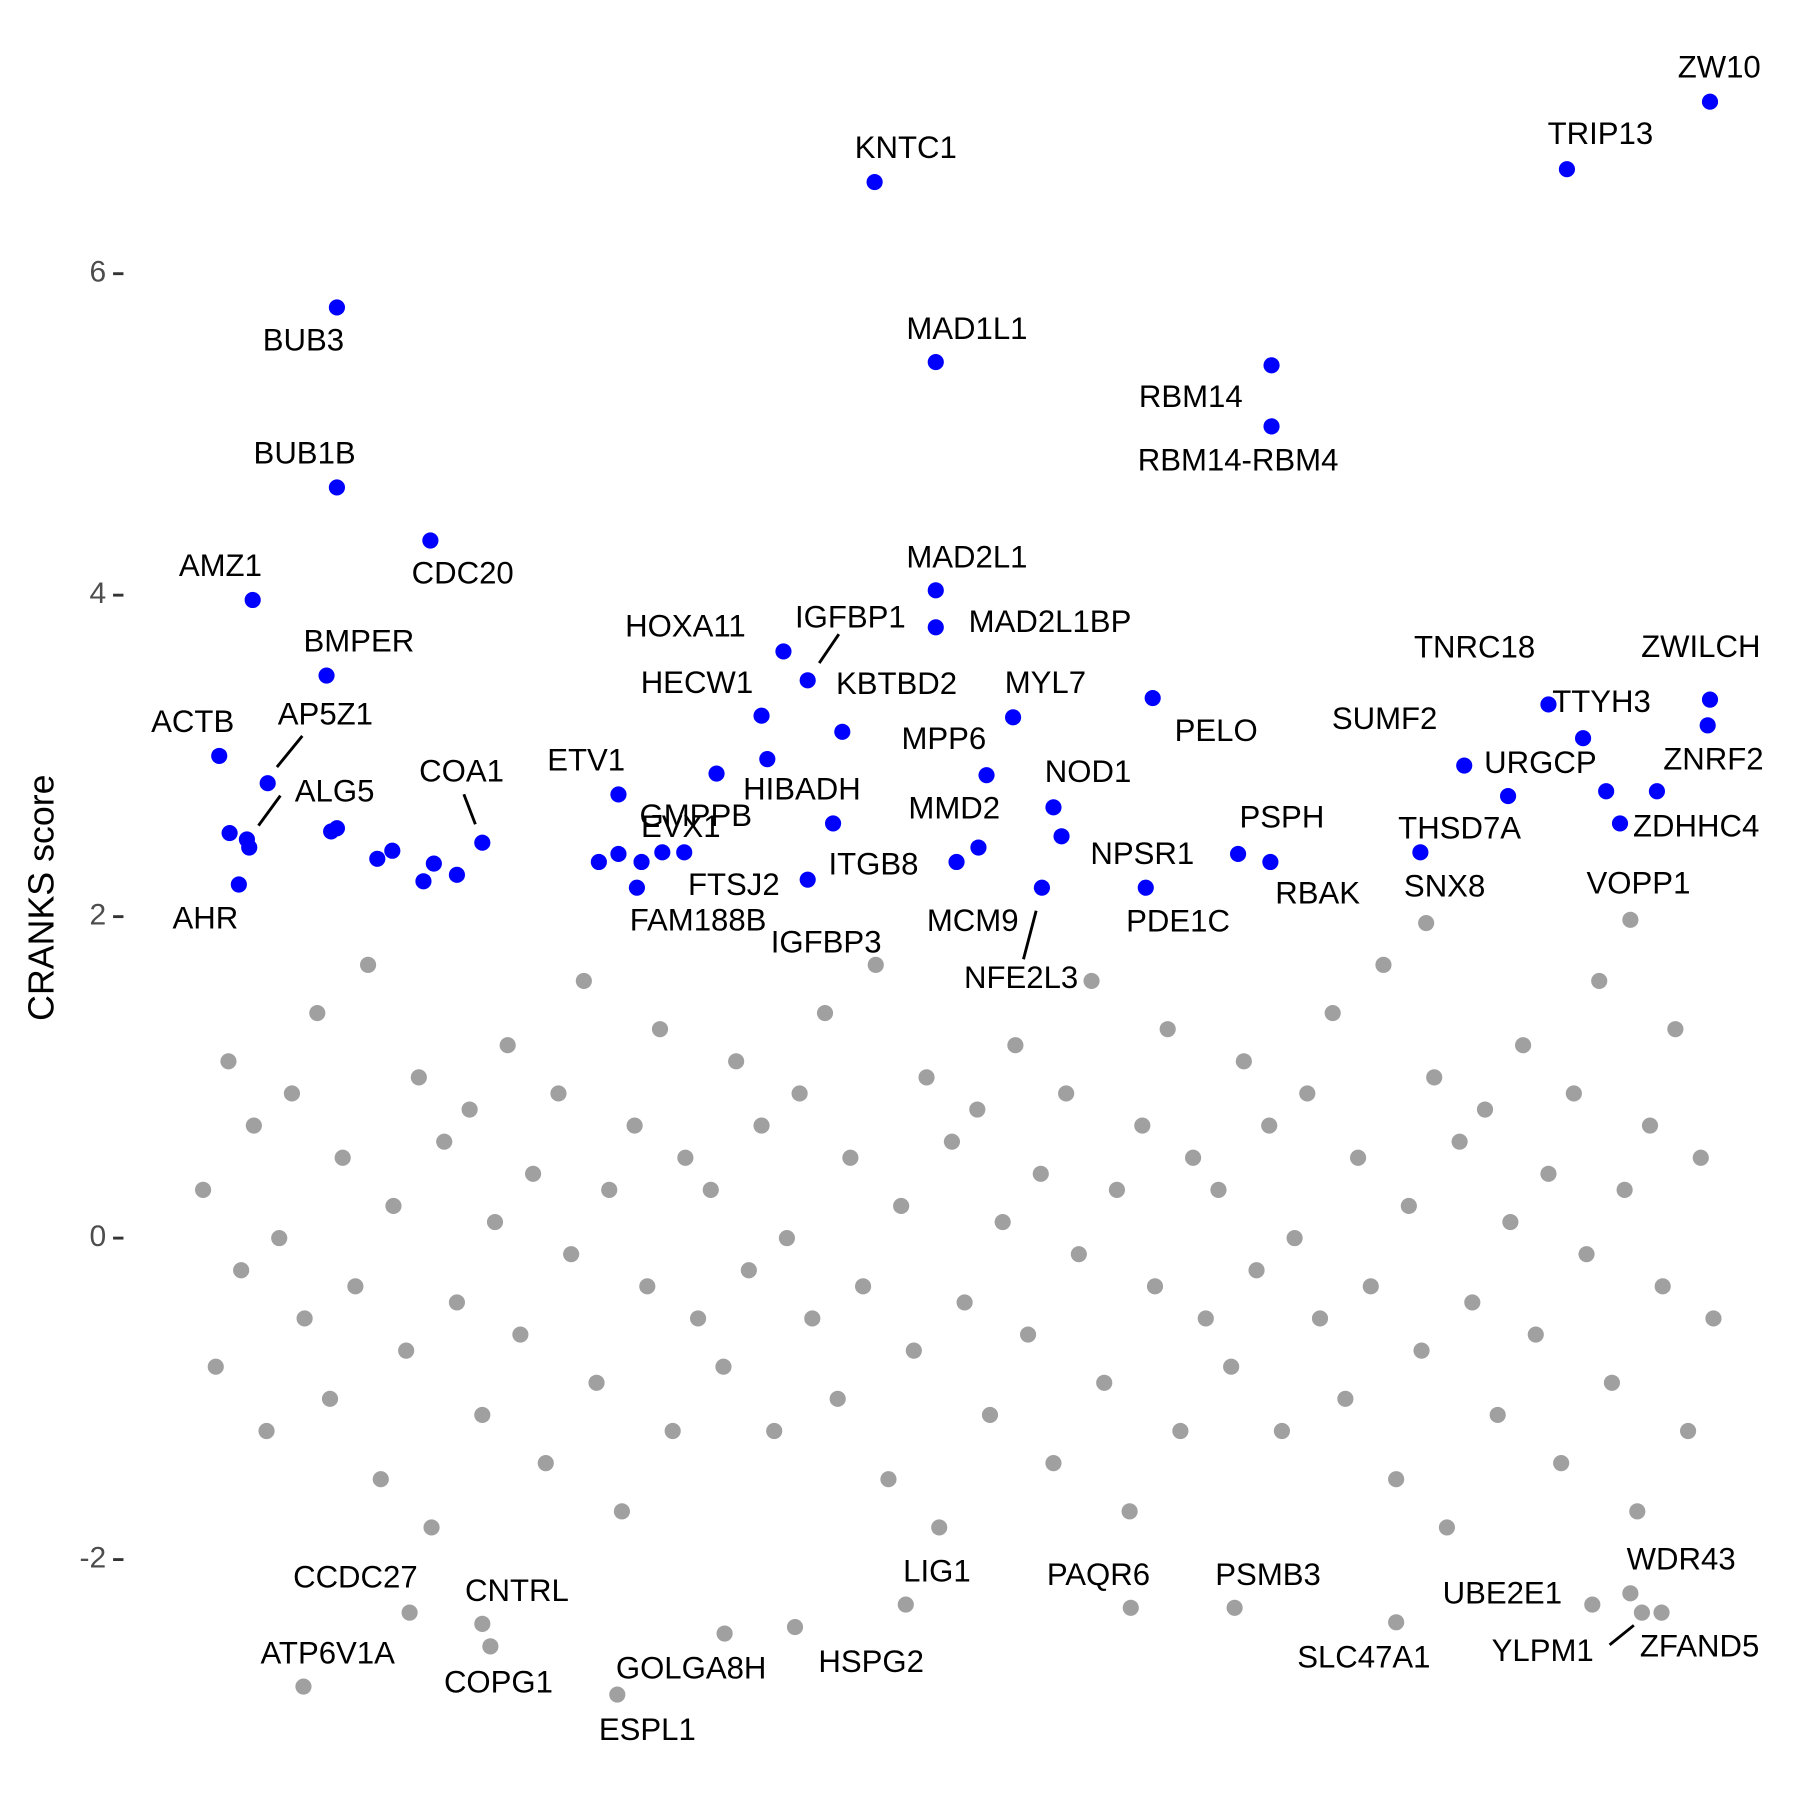 This screenshot has height=1800, width=1800. Describe the element at coordinates (1459, 828) in the screenshot. I see `point-label: THSD7A` at that location.